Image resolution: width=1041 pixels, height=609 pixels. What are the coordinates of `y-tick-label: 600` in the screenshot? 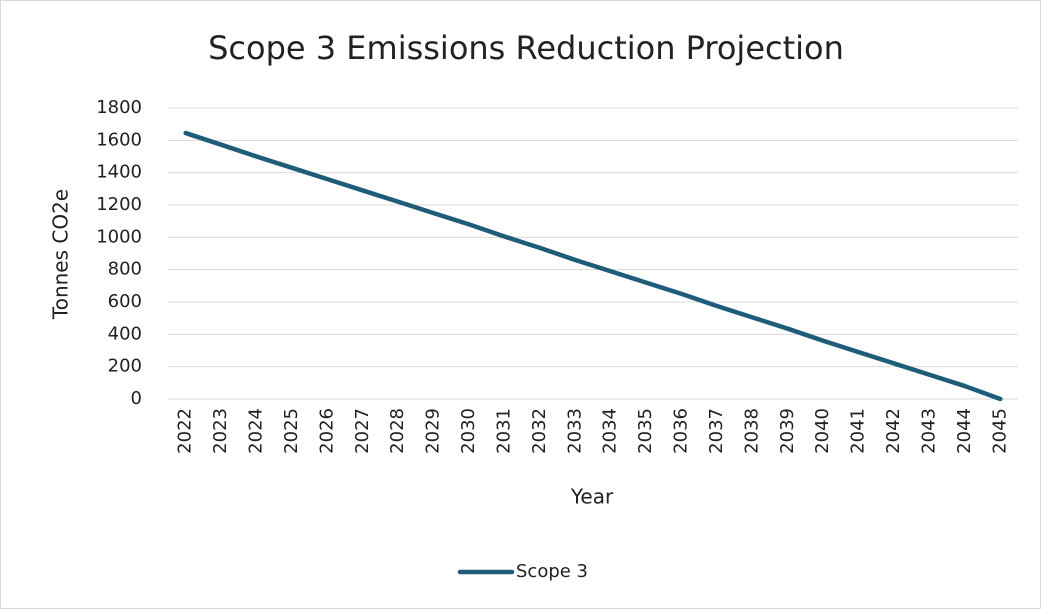 It's located at (125, 301).